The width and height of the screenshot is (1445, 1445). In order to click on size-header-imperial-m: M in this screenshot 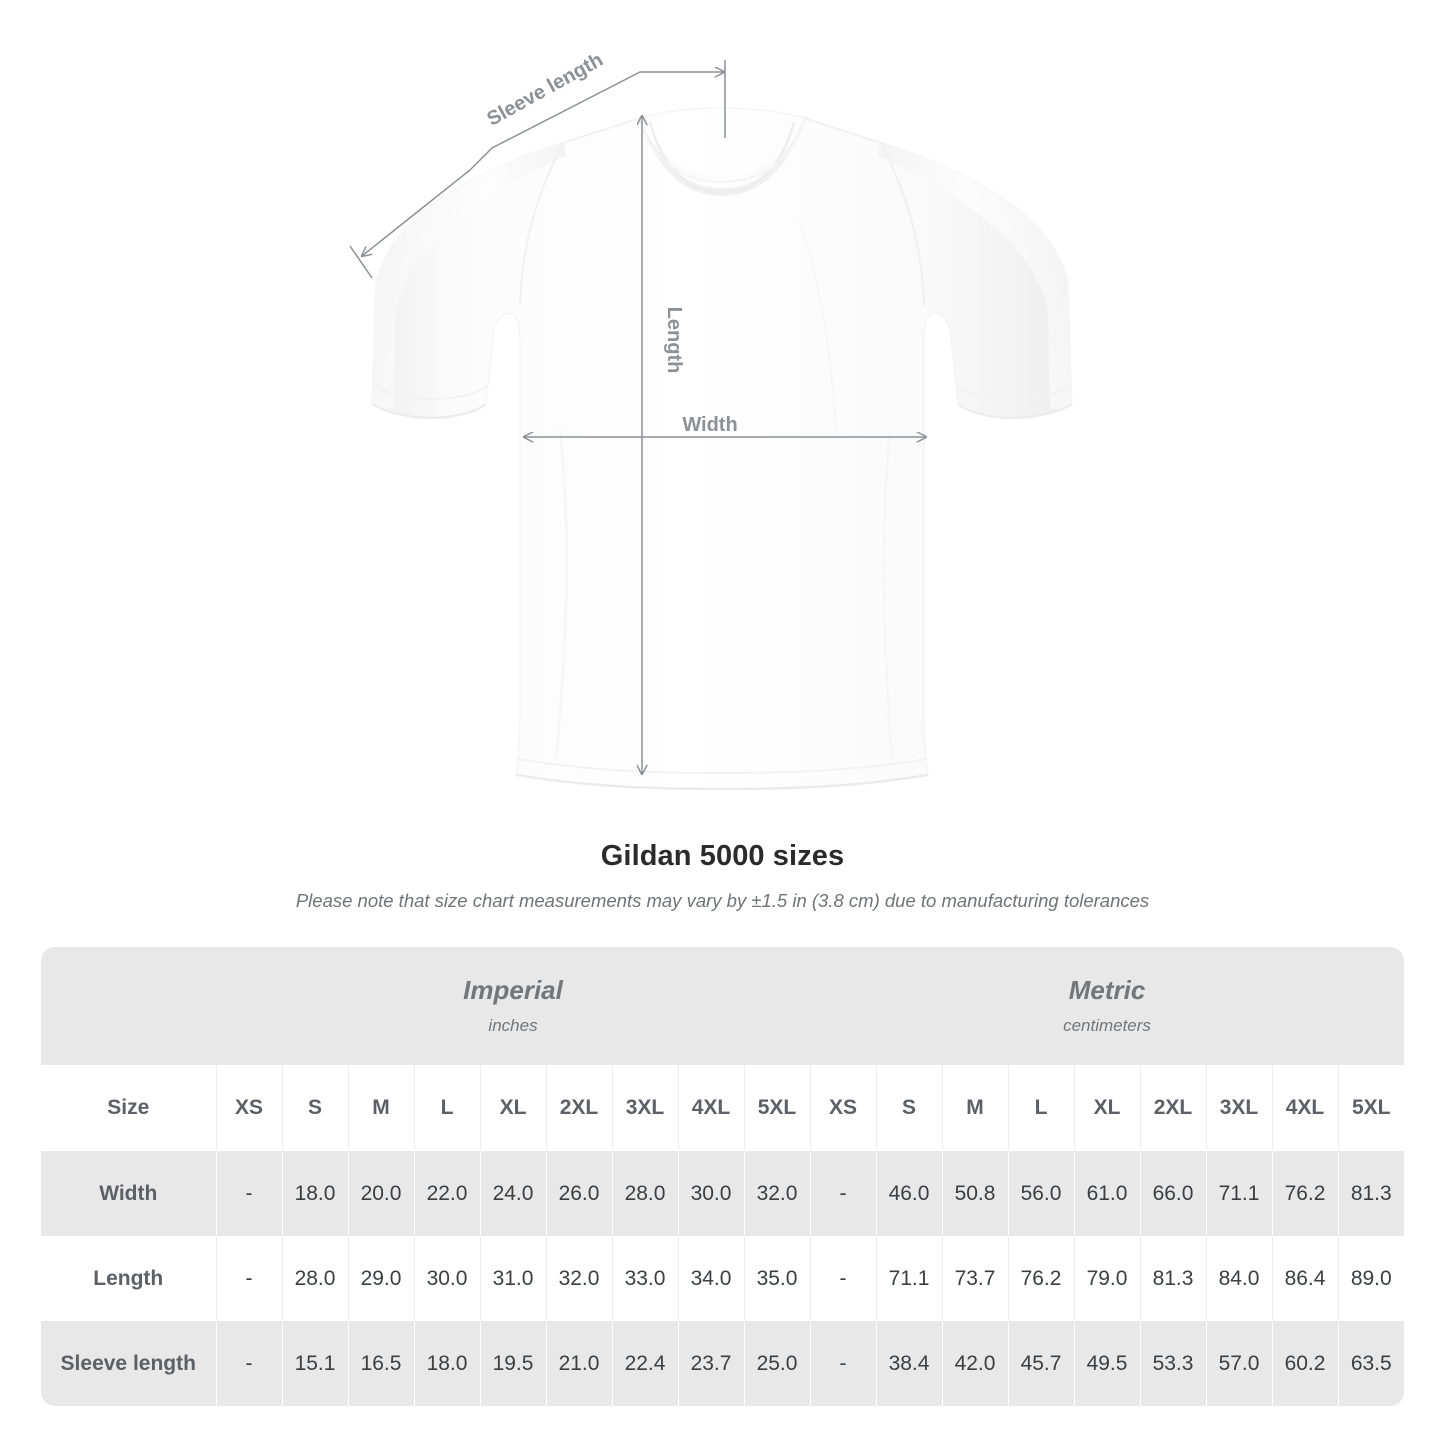, I will do `click(380, 1108)`.